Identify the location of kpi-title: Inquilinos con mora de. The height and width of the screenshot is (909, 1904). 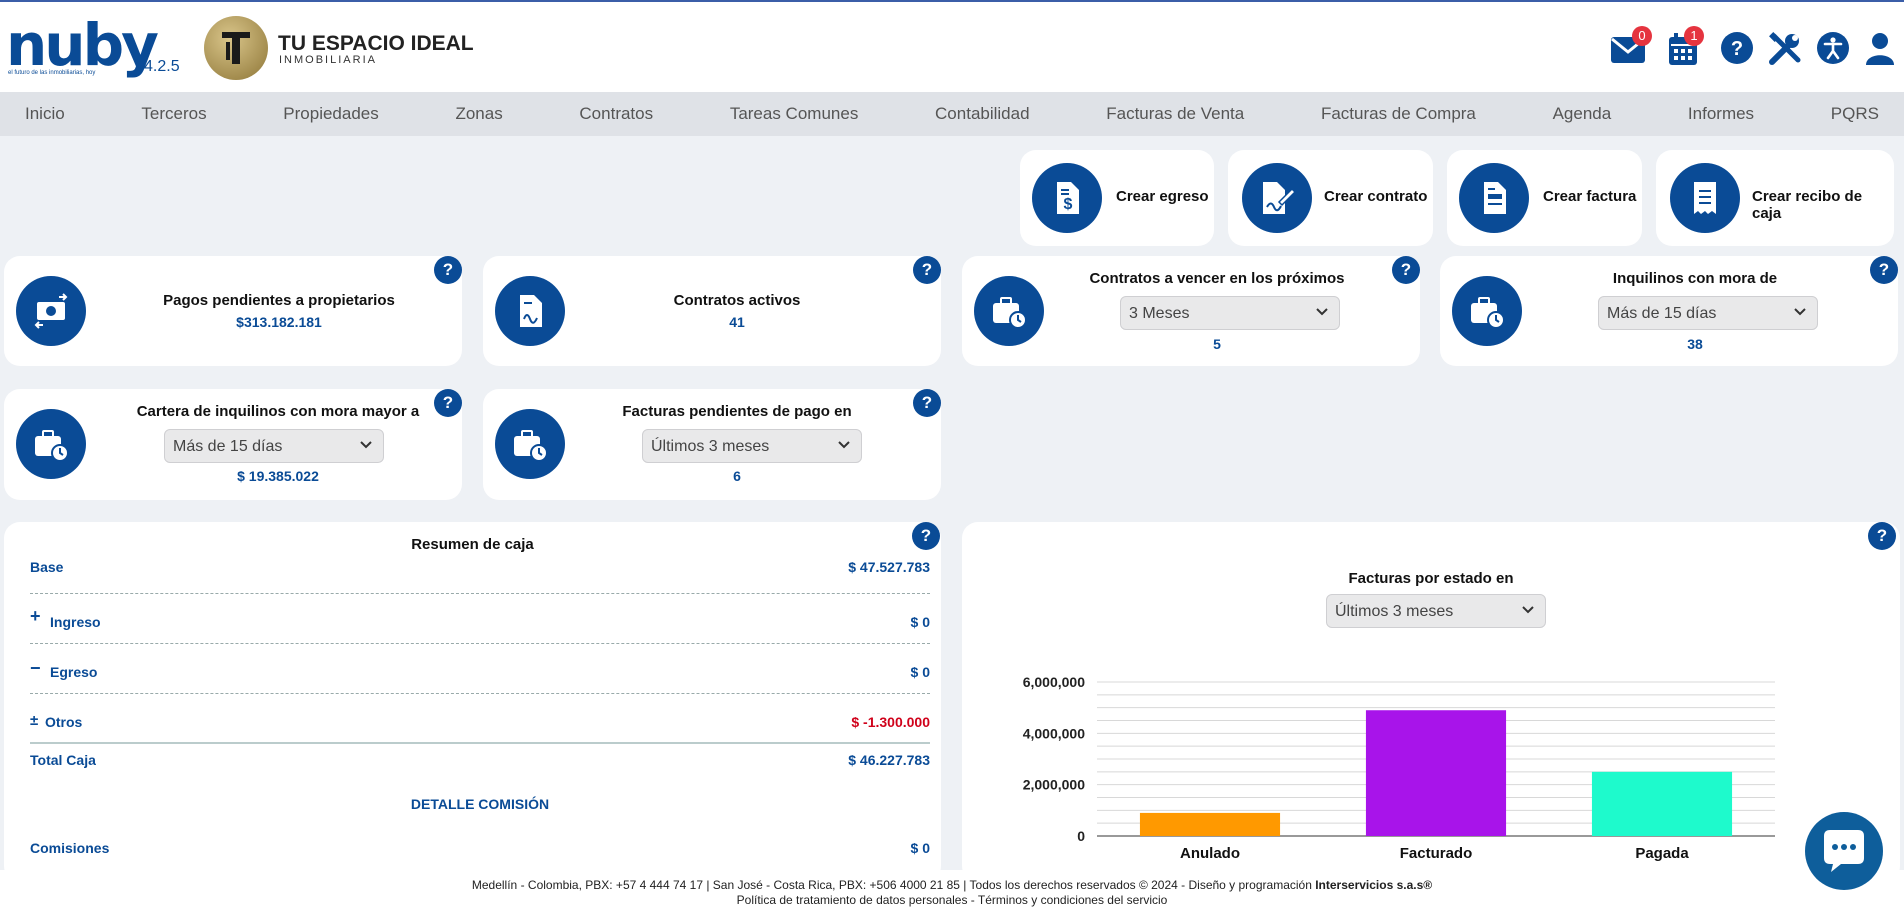
(1695, 278).